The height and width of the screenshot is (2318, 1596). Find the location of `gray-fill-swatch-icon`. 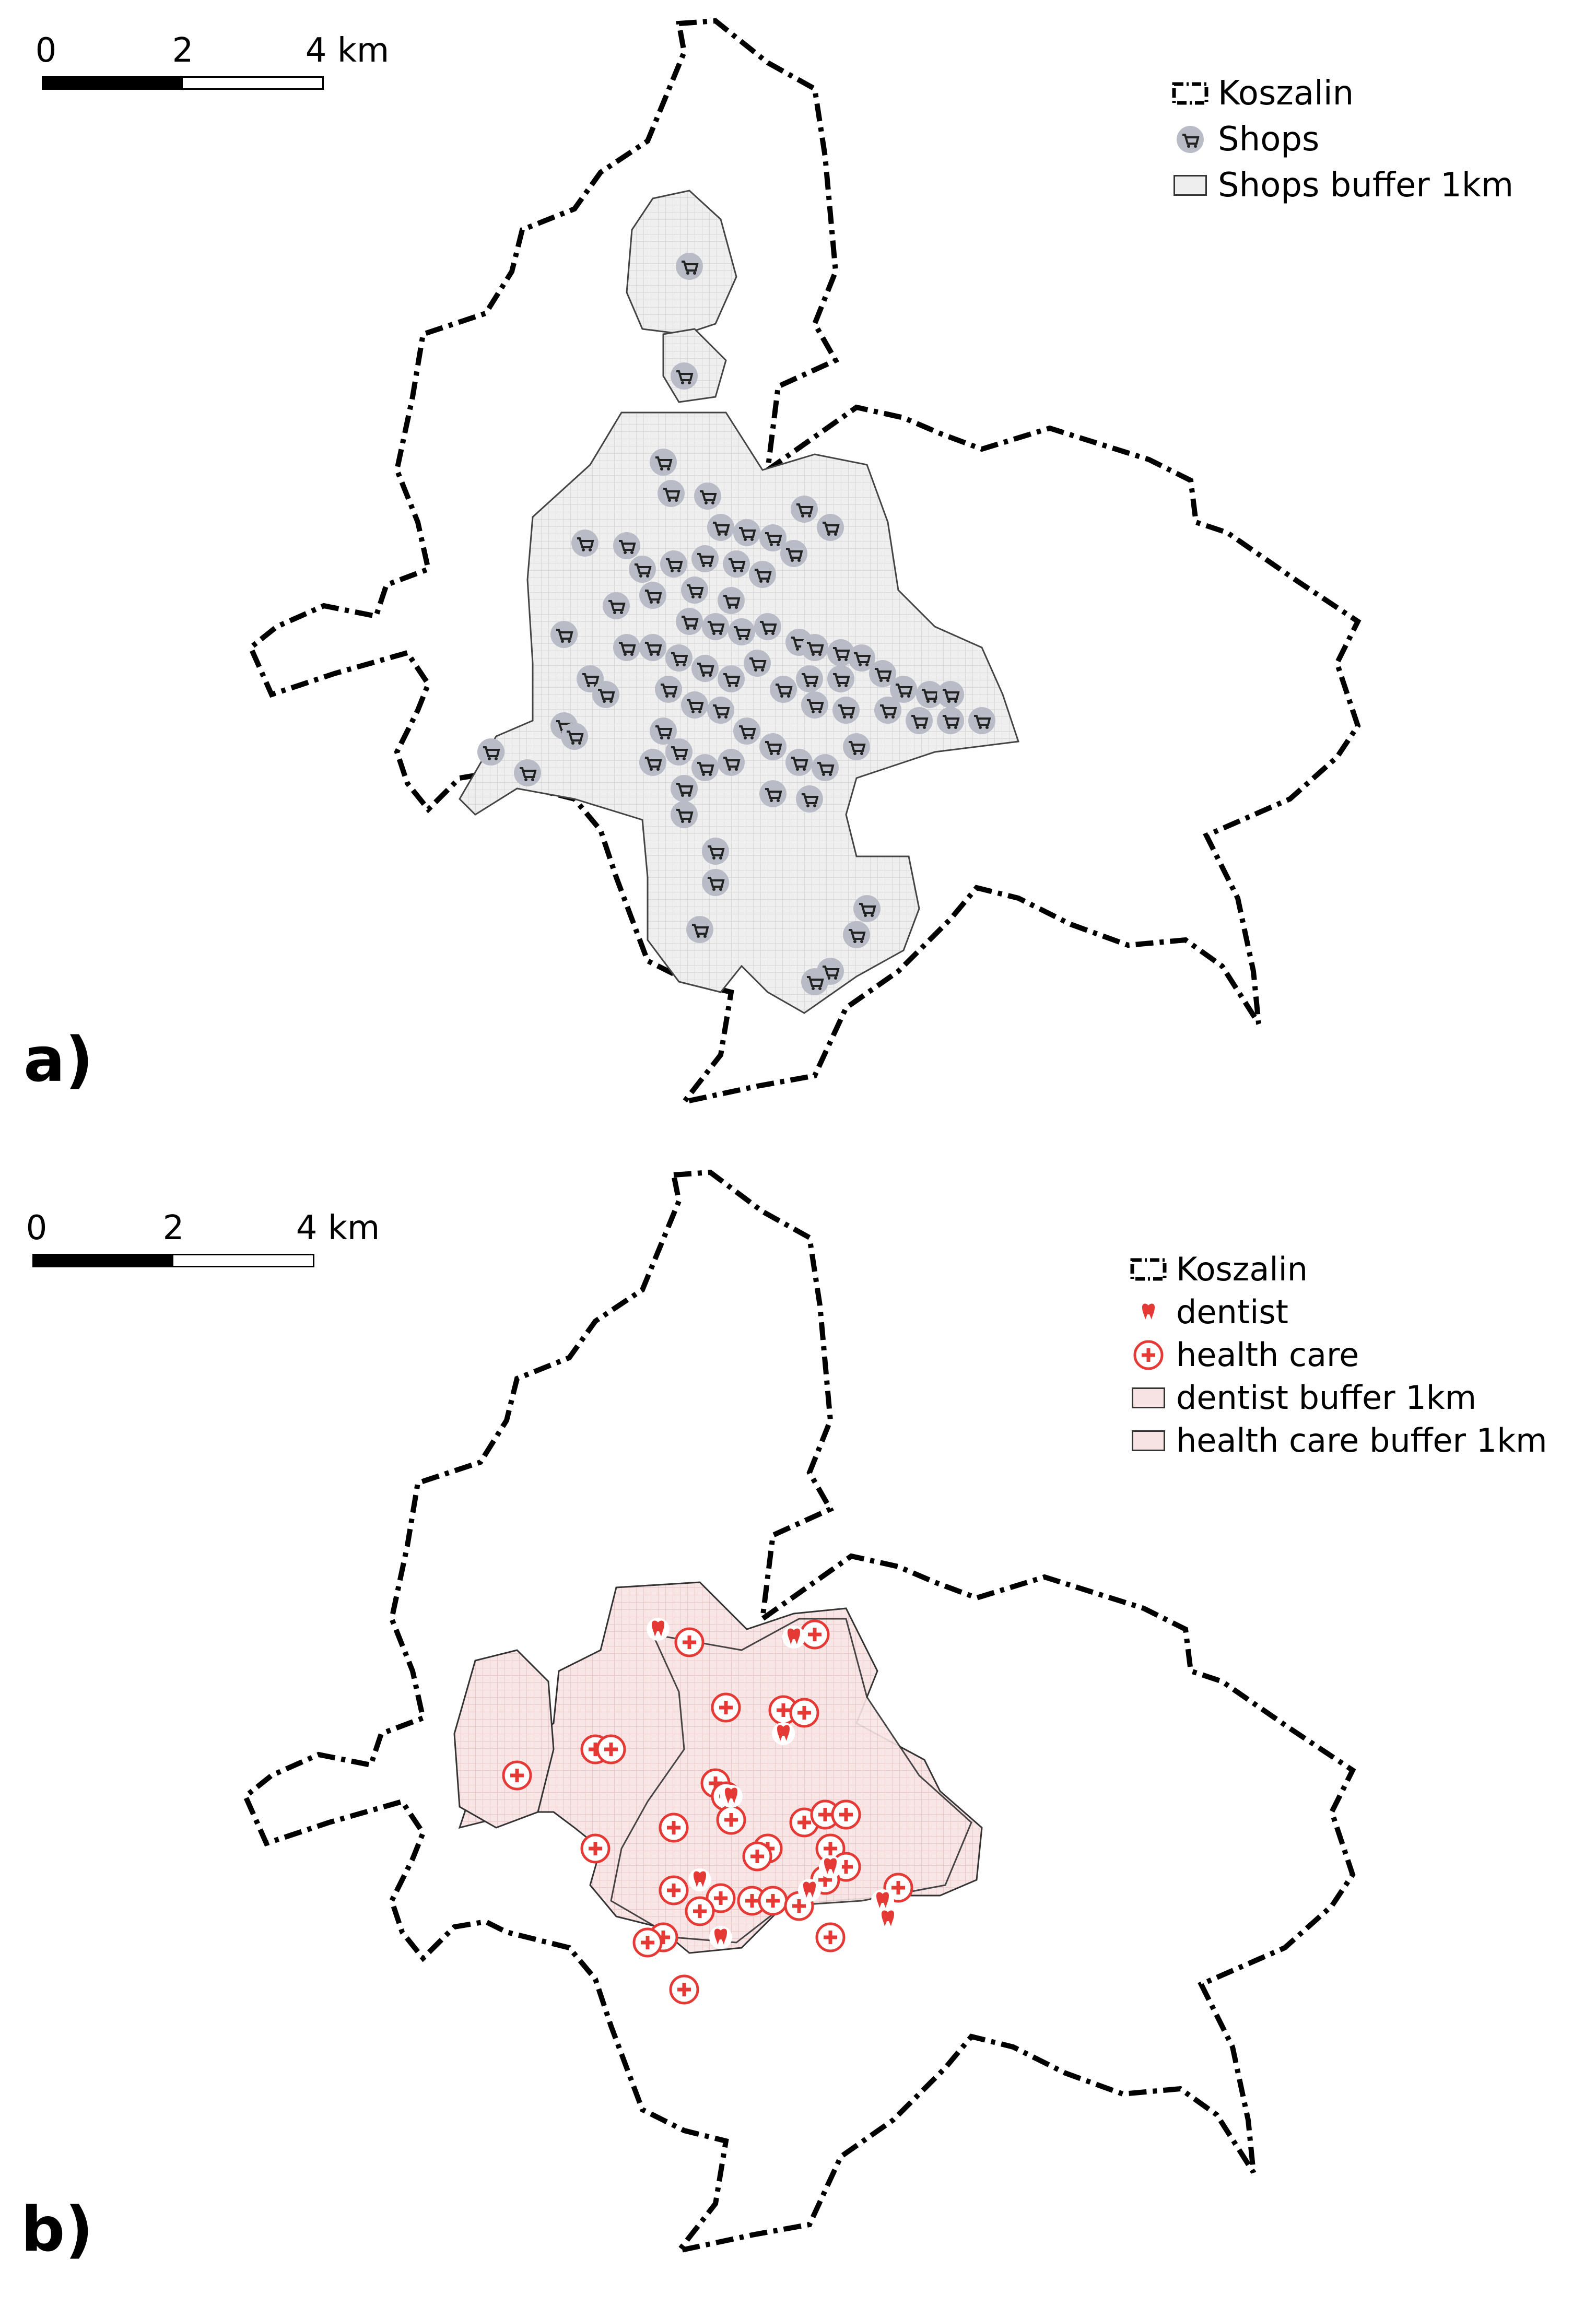

gray-fill-swatch-icon is located at coordinates (1190, 186).